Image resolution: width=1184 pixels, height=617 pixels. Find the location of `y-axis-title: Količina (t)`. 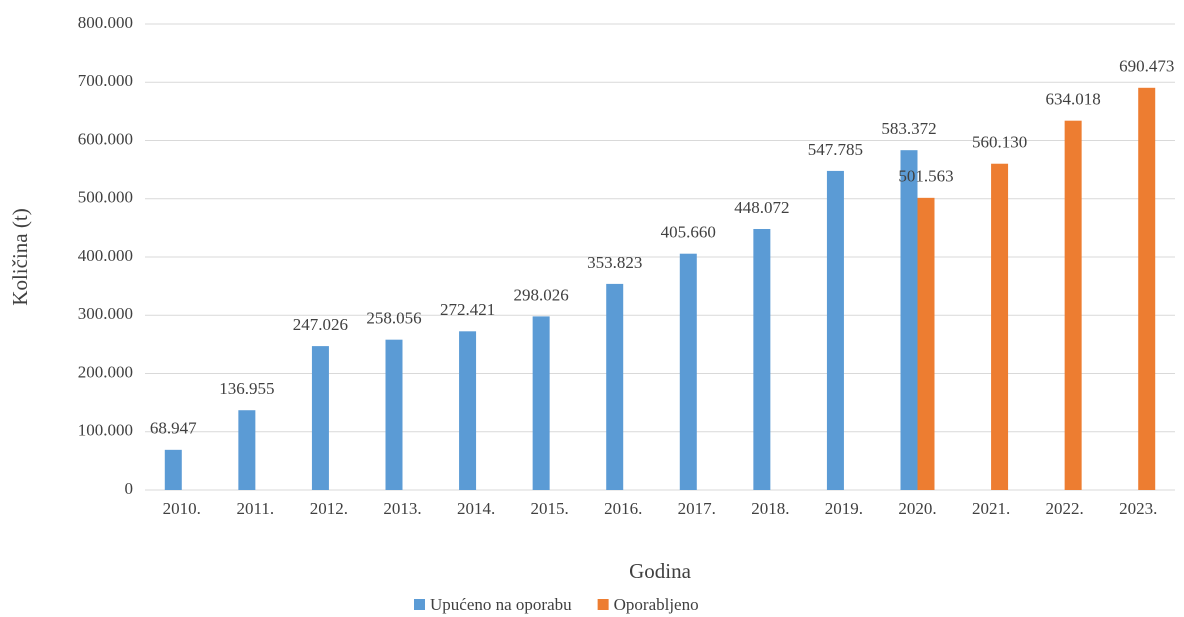

y-axis-title: Količina (t) is located at coordinates (20, 256).